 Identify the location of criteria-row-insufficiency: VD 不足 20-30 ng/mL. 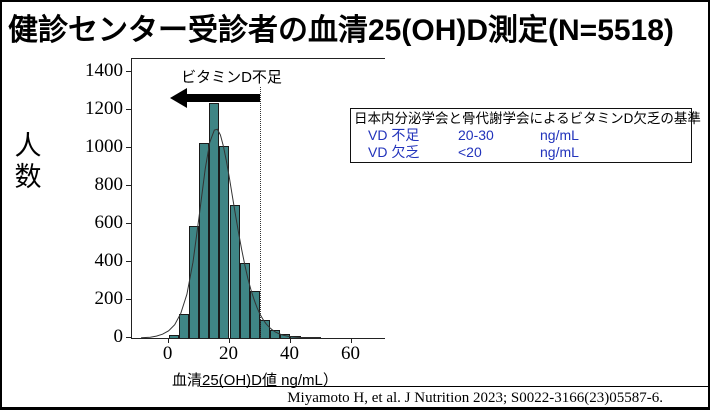
(521, 135).